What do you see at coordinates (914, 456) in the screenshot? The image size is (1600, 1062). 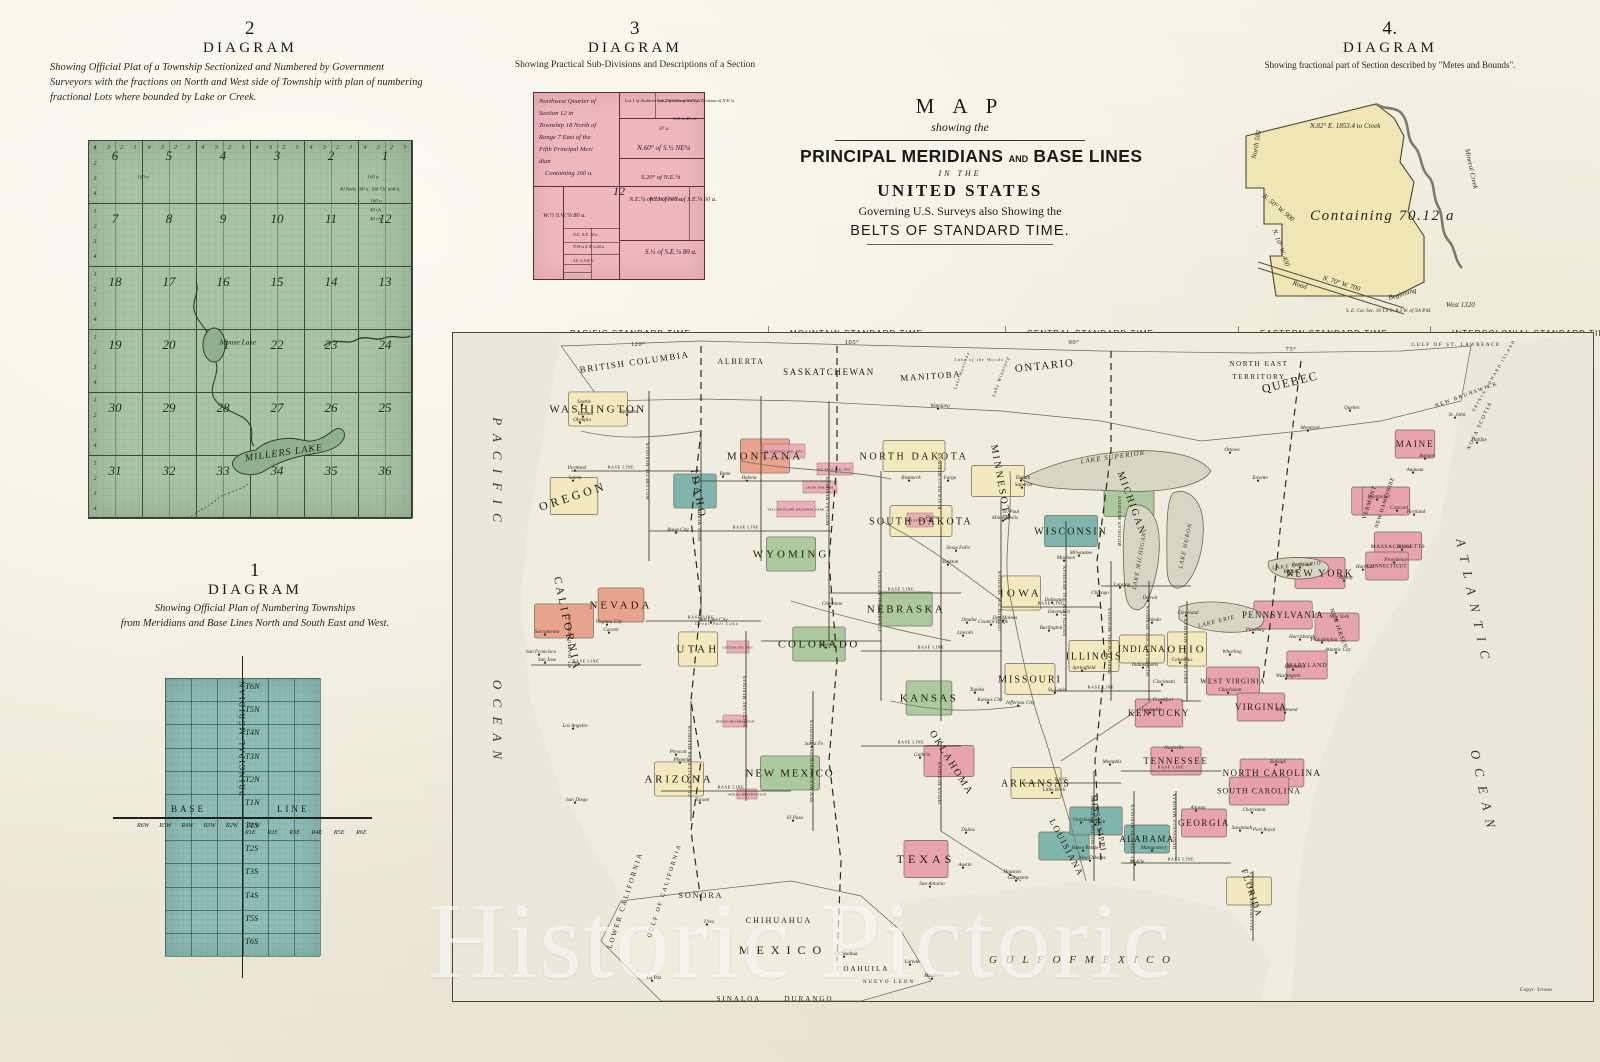 I see `state-area-north-dakota` at bounding box center [914, 456].